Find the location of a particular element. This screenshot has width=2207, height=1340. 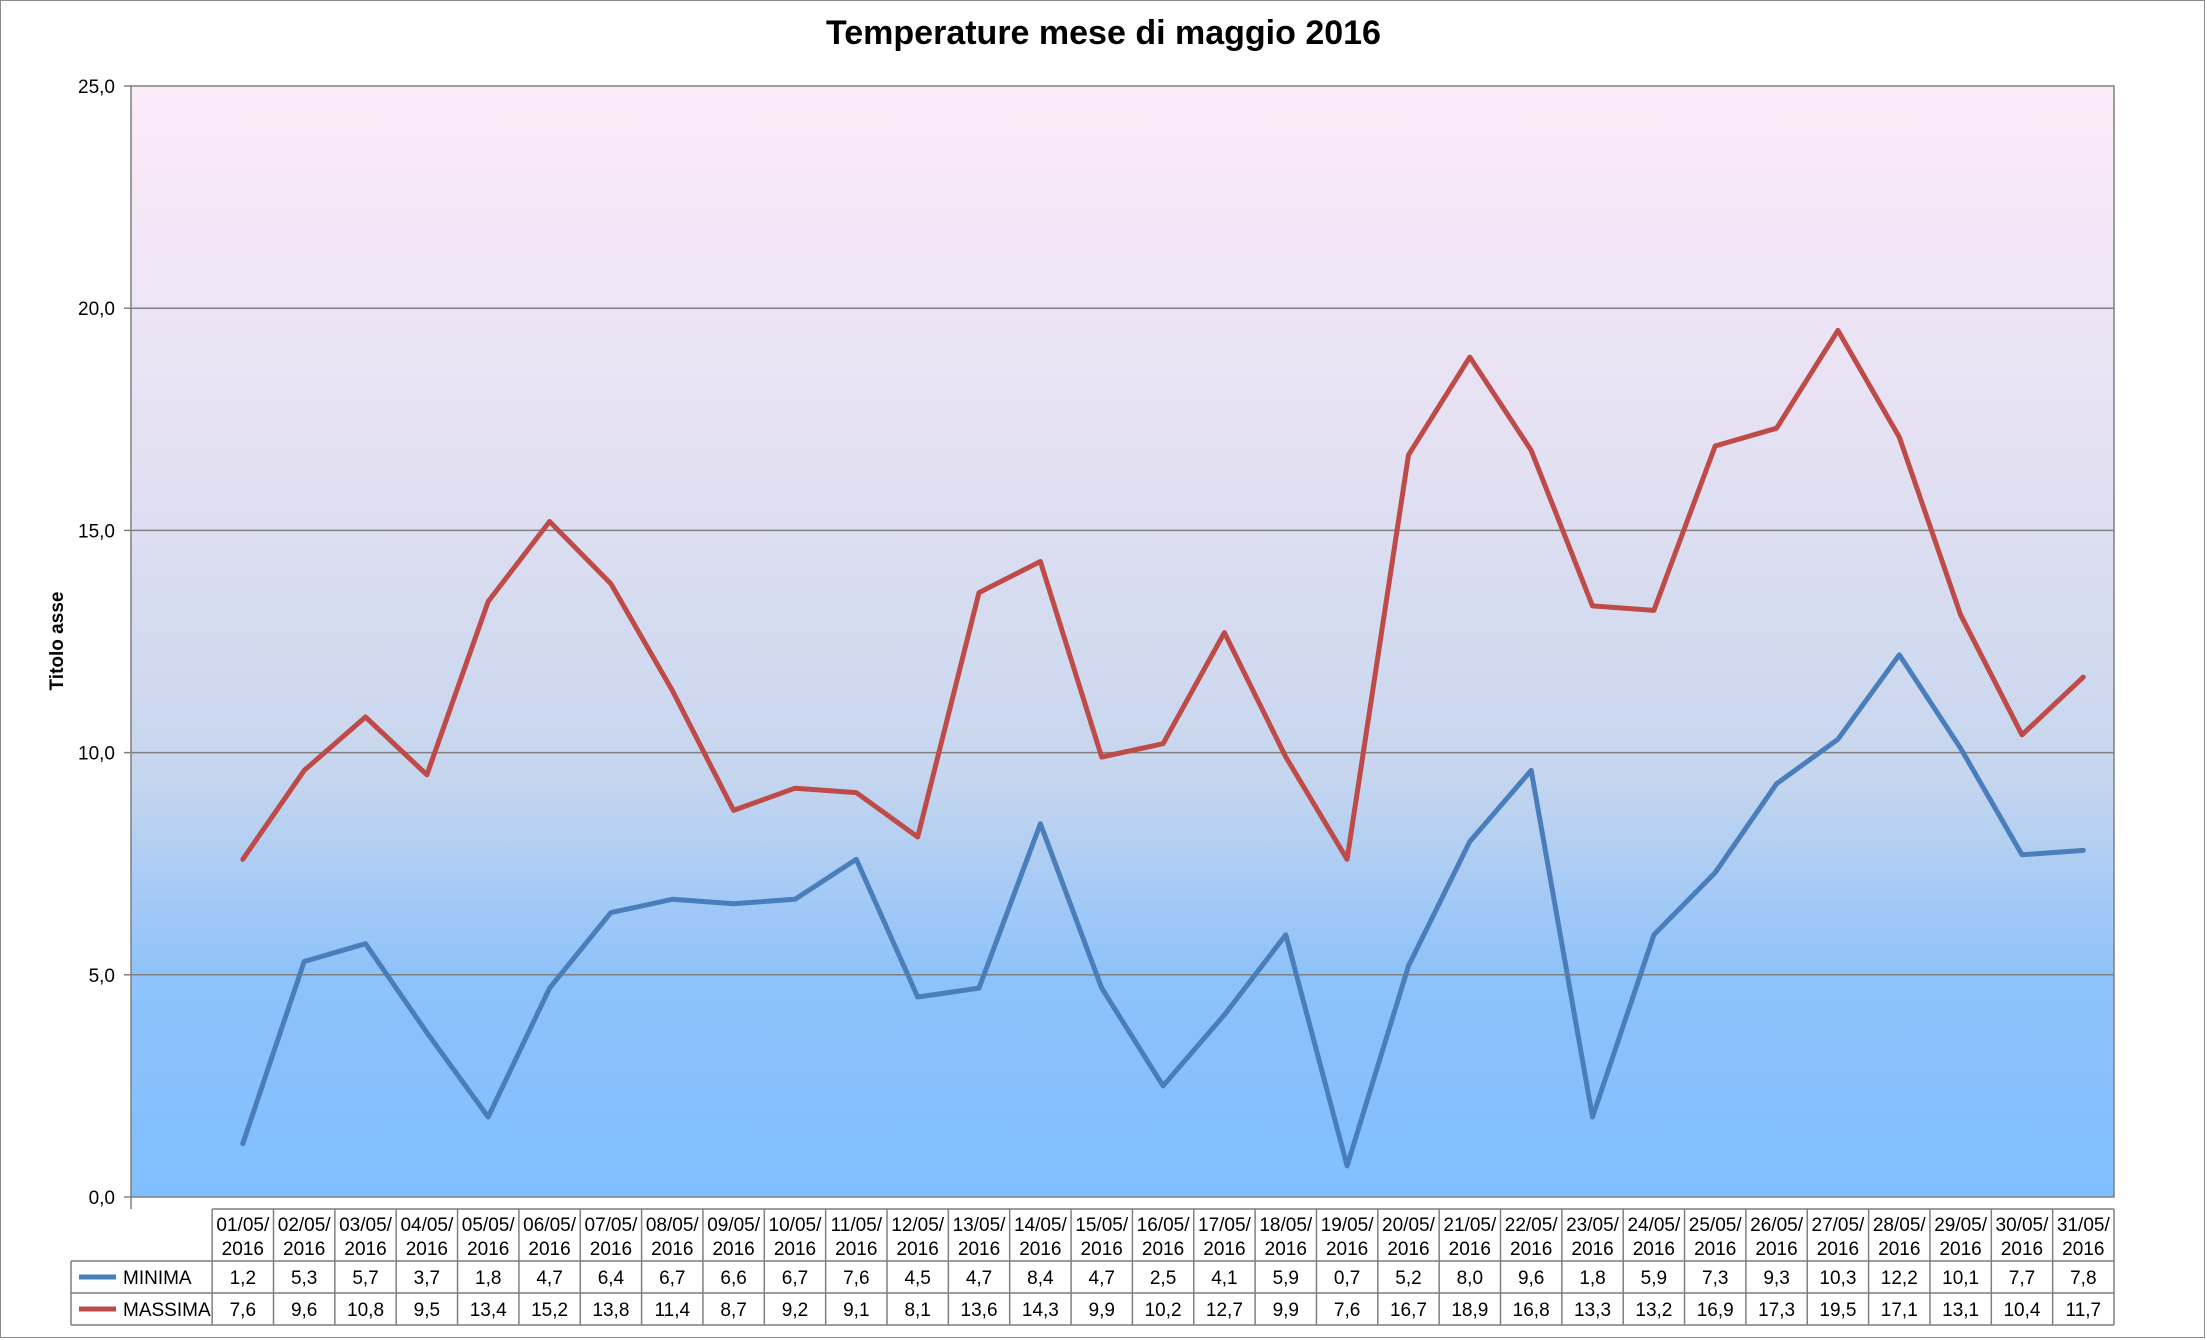

x-tick-label: 29/05/ is located at coordinates (1961, 1225).